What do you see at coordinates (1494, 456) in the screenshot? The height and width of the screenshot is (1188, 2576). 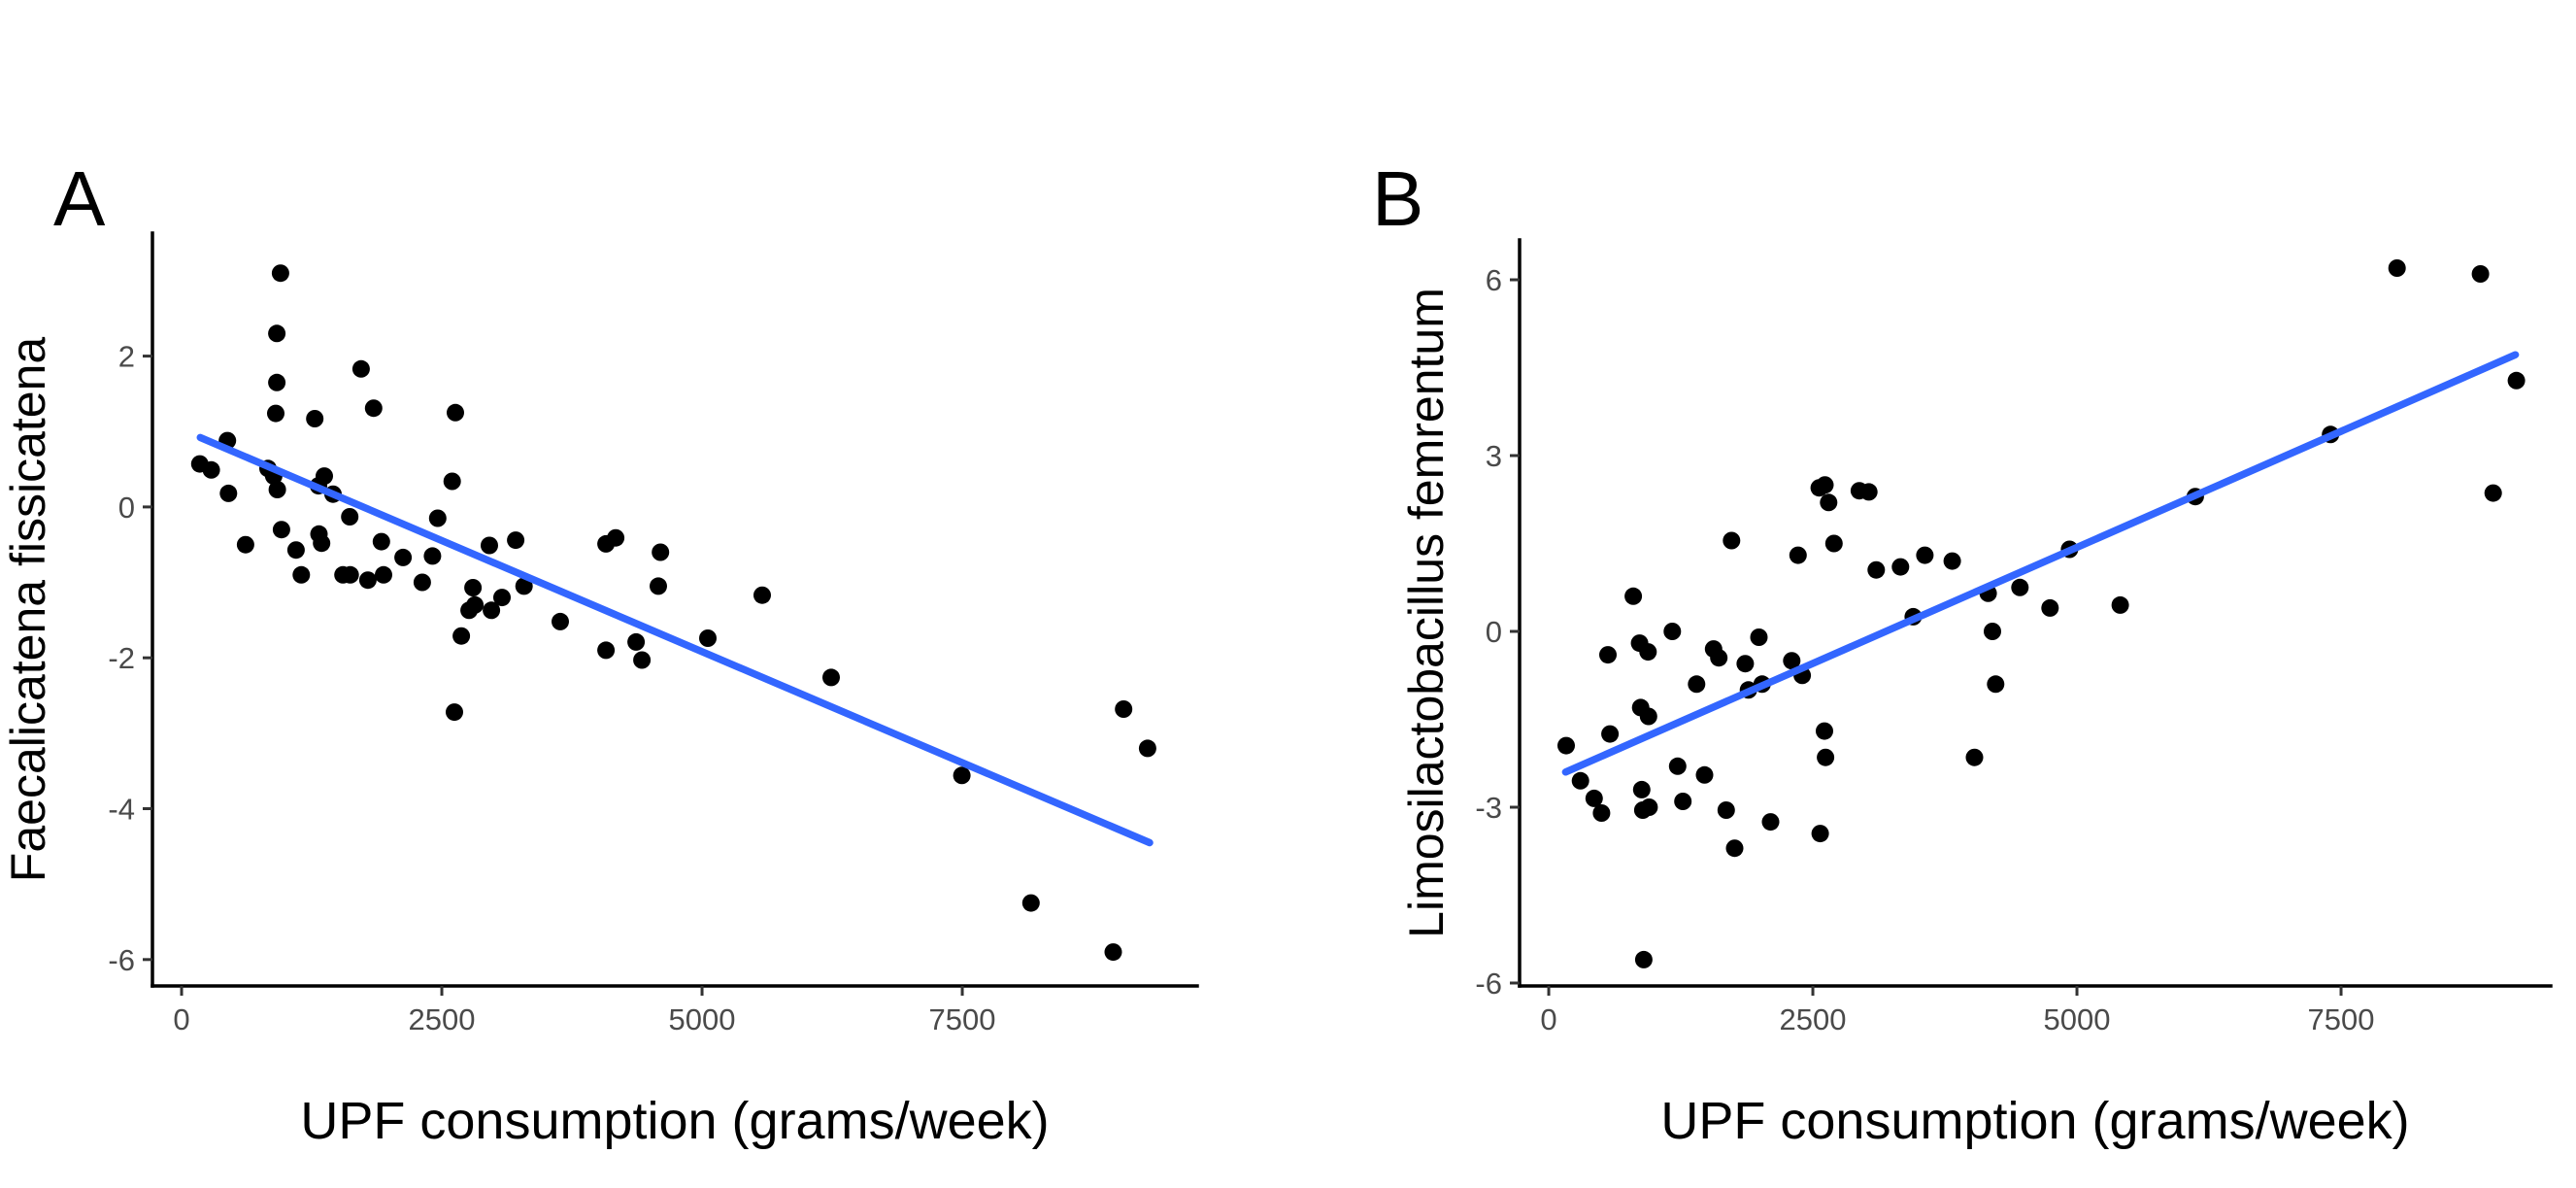 I see `y-tick-label: 3` at bounding box center [1494, 456].